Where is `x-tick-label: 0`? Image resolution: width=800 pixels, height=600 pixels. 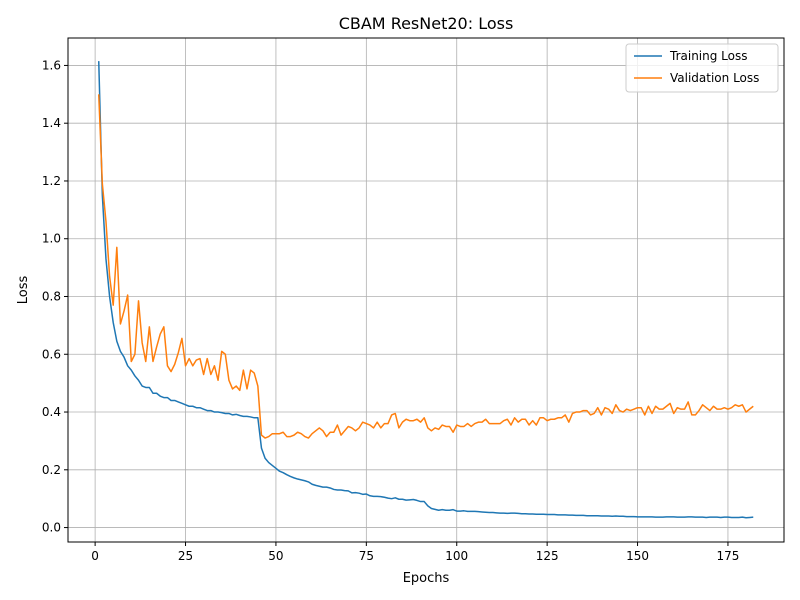 x-tick-label: 0 is located at coordinates (95, 556).